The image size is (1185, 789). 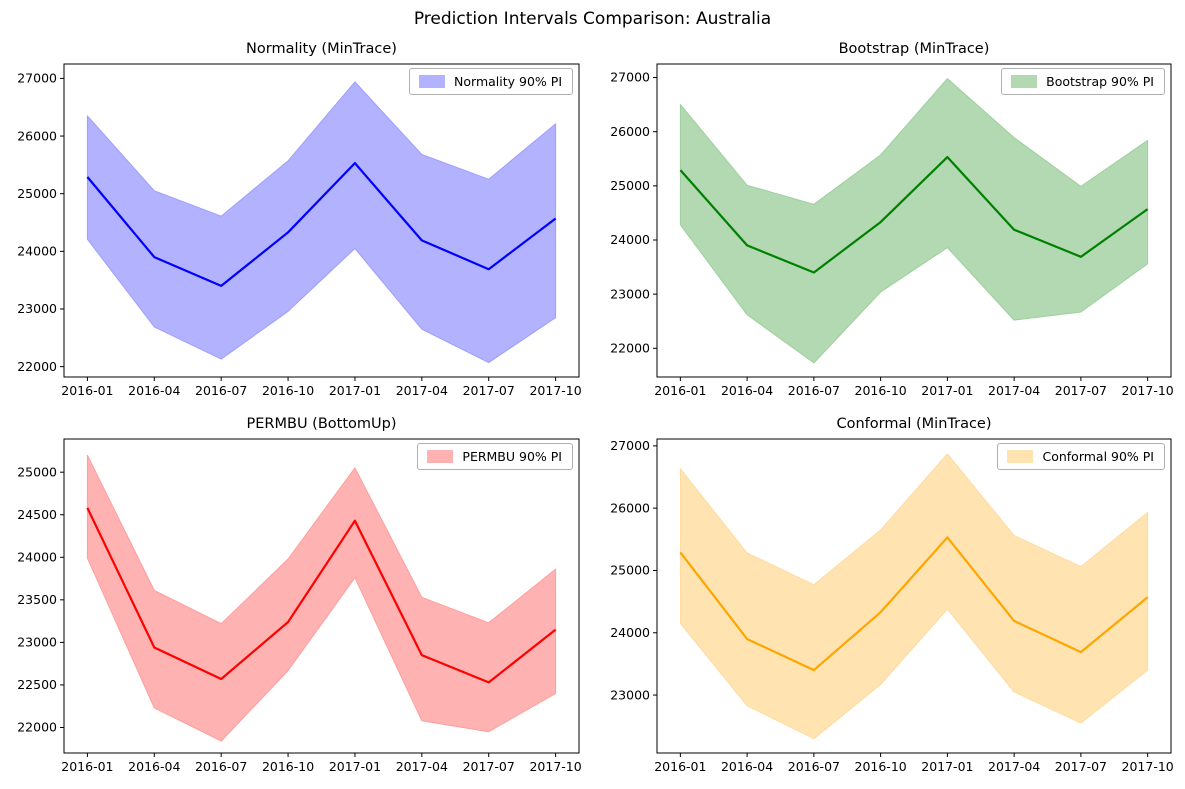 What do you see at coordinates (630, 185) in the screenshot?
I see `y-tick-label-1: 25000` at bounding box center [630, 185].